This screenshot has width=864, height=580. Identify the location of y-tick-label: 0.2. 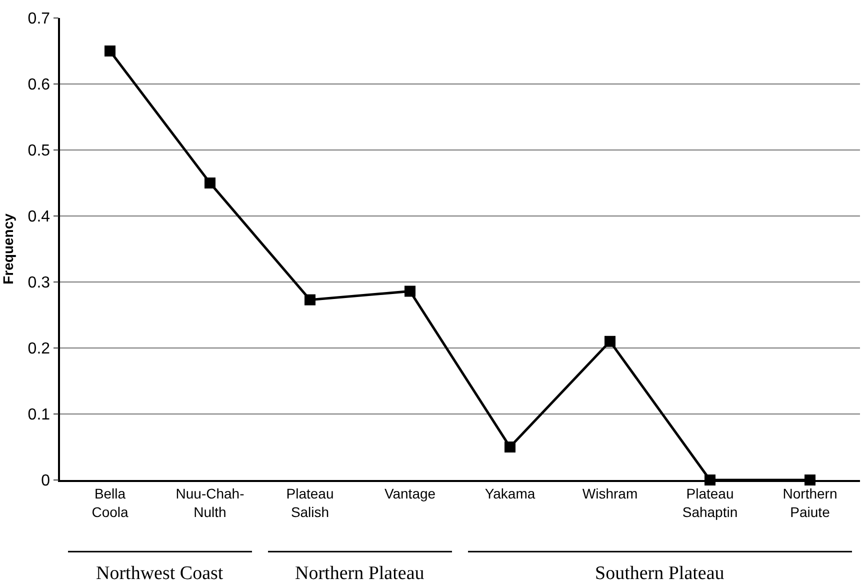
(39, 349).